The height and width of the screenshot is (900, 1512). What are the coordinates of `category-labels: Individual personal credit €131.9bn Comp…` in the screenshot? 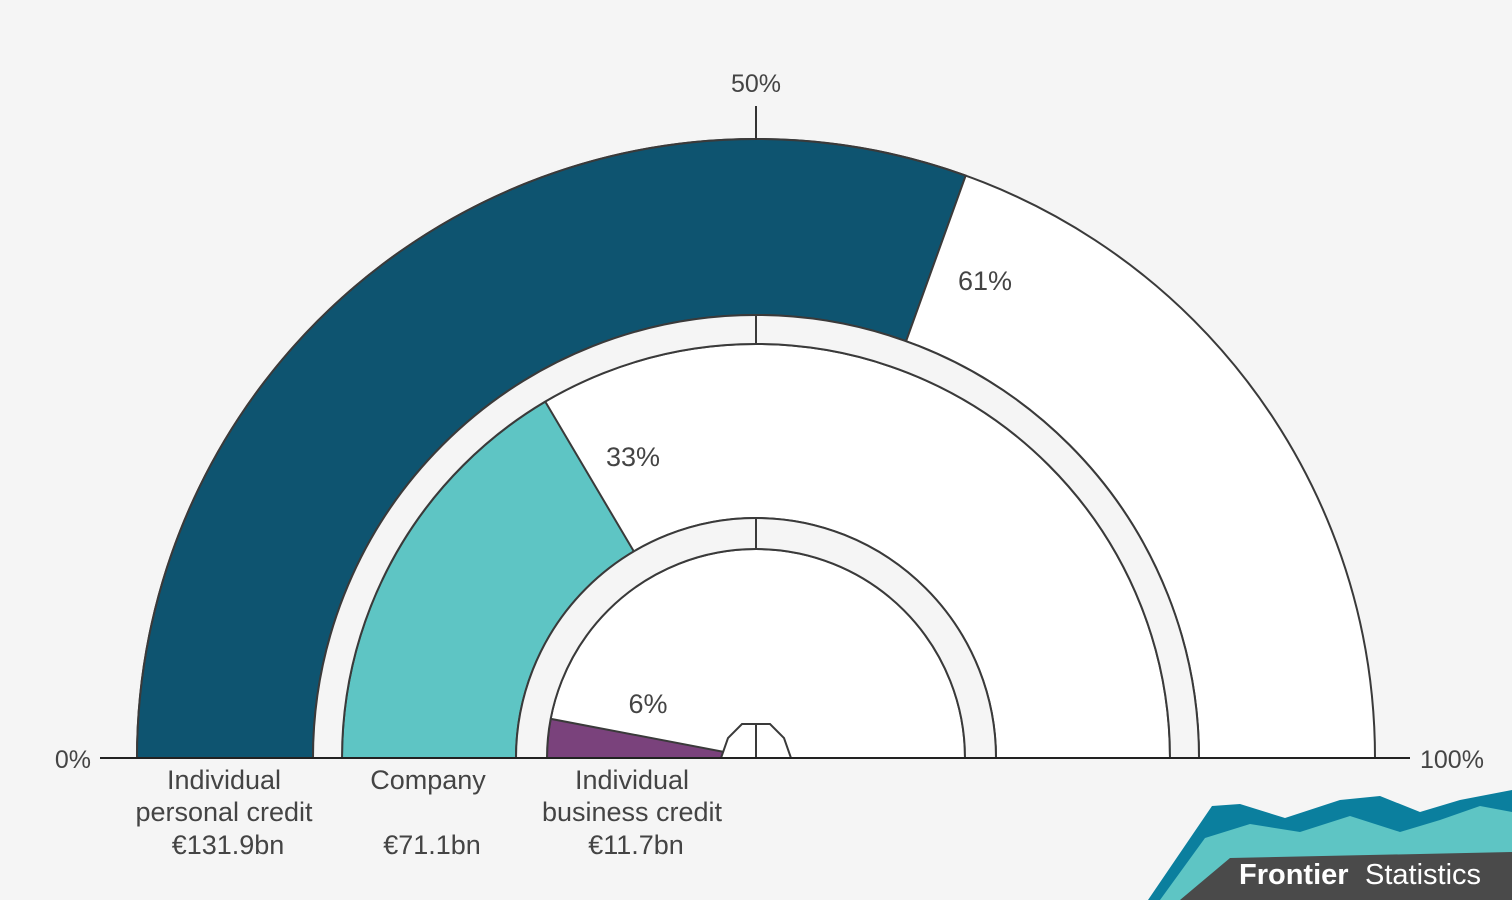 It's located at (428, 812).